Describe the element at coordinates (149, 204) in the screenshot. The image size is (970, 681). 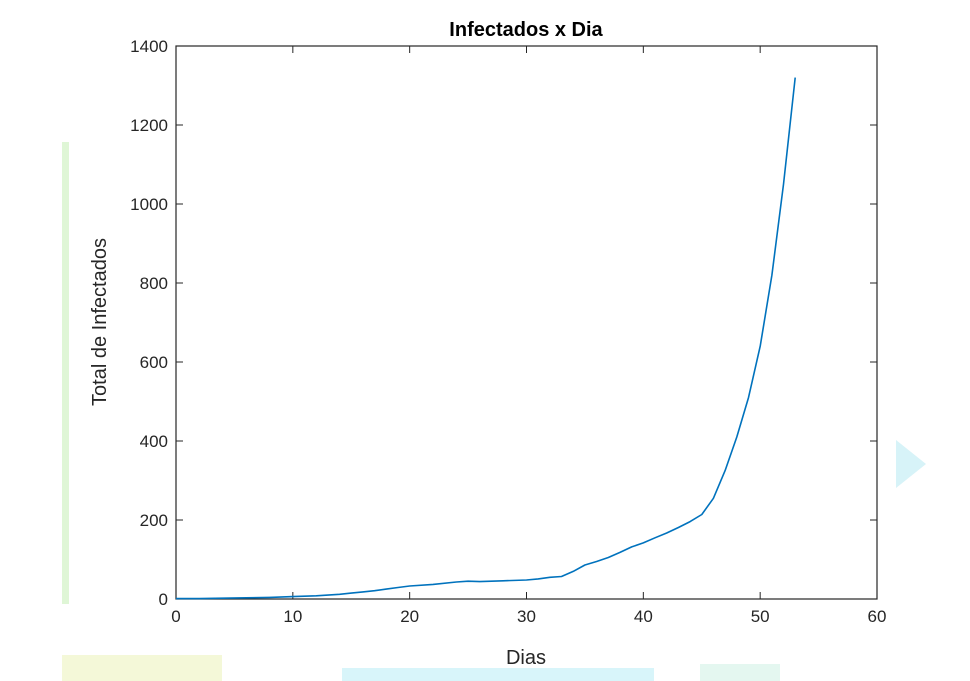
I see `y-tick-label: 1000` at that location.